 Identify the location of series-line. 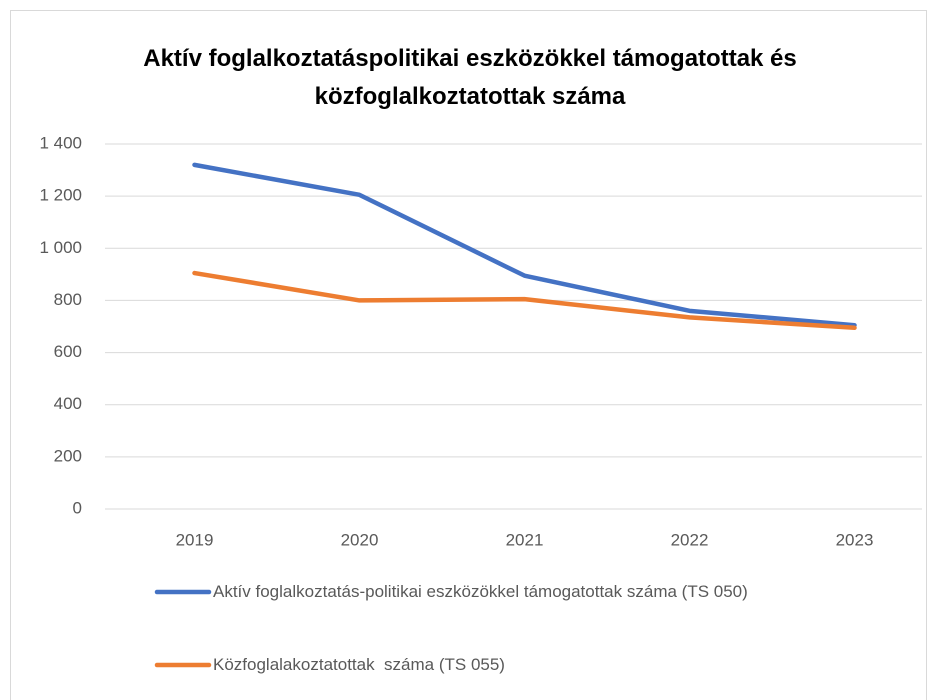
(524, 300).